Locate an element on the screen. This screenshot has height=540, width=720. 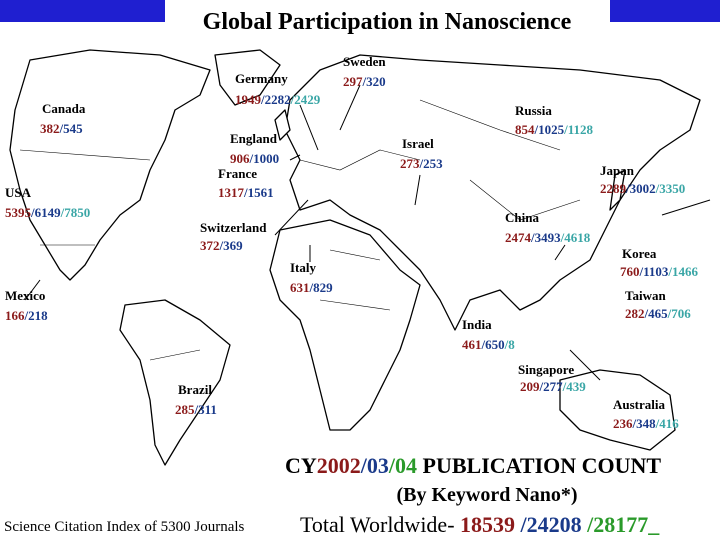
count: /1466 is located at coordinates (682, 271).